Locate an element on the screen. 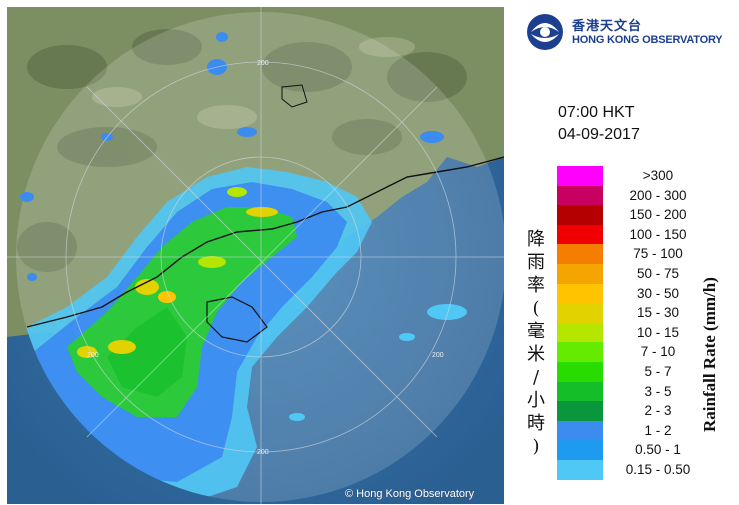 The height and width of the screenshot is (505, 739). legend-label: 30 - 50 is located at coordinates (658, 293).